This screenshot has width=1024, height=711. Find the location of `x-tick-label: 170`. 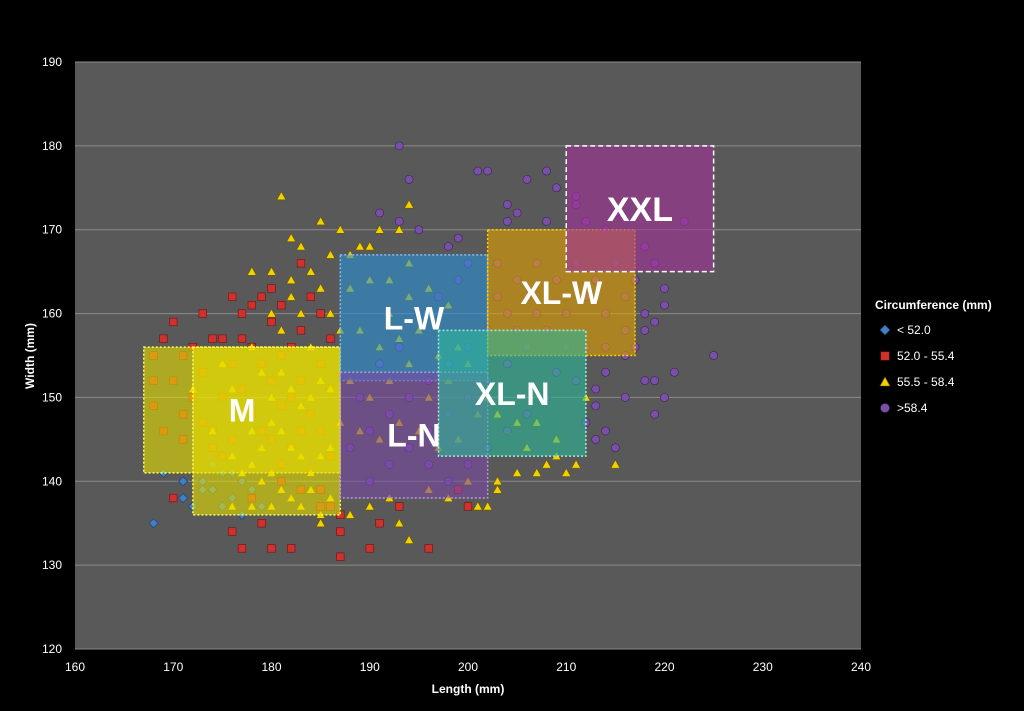

x-tick-label: 170 is located at coordinates (173, 667).